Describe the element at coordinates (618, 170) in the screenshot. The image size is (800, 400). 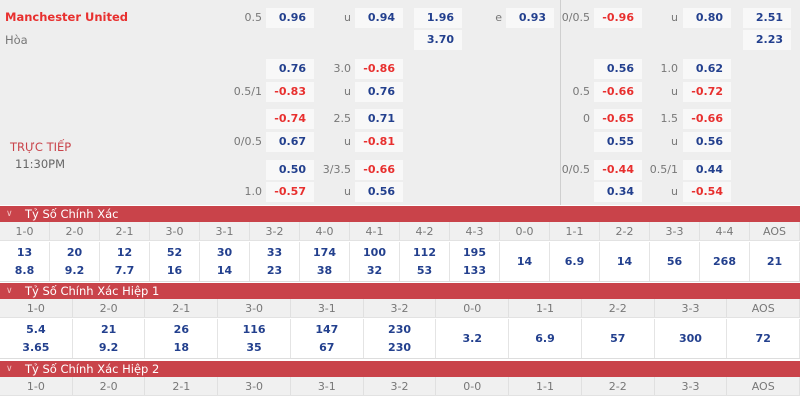
I see `odds-button: -0.44` at that location.